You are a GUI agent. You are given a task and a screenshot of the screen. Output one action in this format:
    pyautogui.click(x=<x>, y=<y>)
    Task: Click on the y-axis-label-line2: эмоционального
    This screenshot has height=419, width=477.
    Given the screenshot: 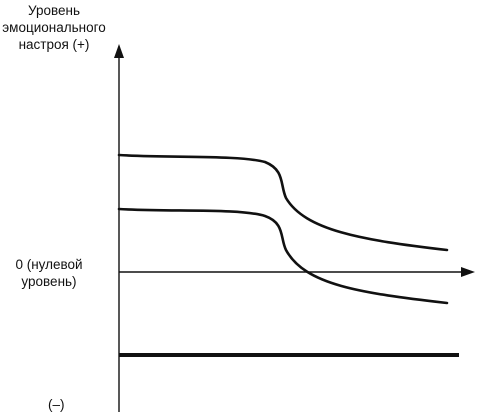 What is the action you would take?
    pyautogui.click(x=54, y=27)
    